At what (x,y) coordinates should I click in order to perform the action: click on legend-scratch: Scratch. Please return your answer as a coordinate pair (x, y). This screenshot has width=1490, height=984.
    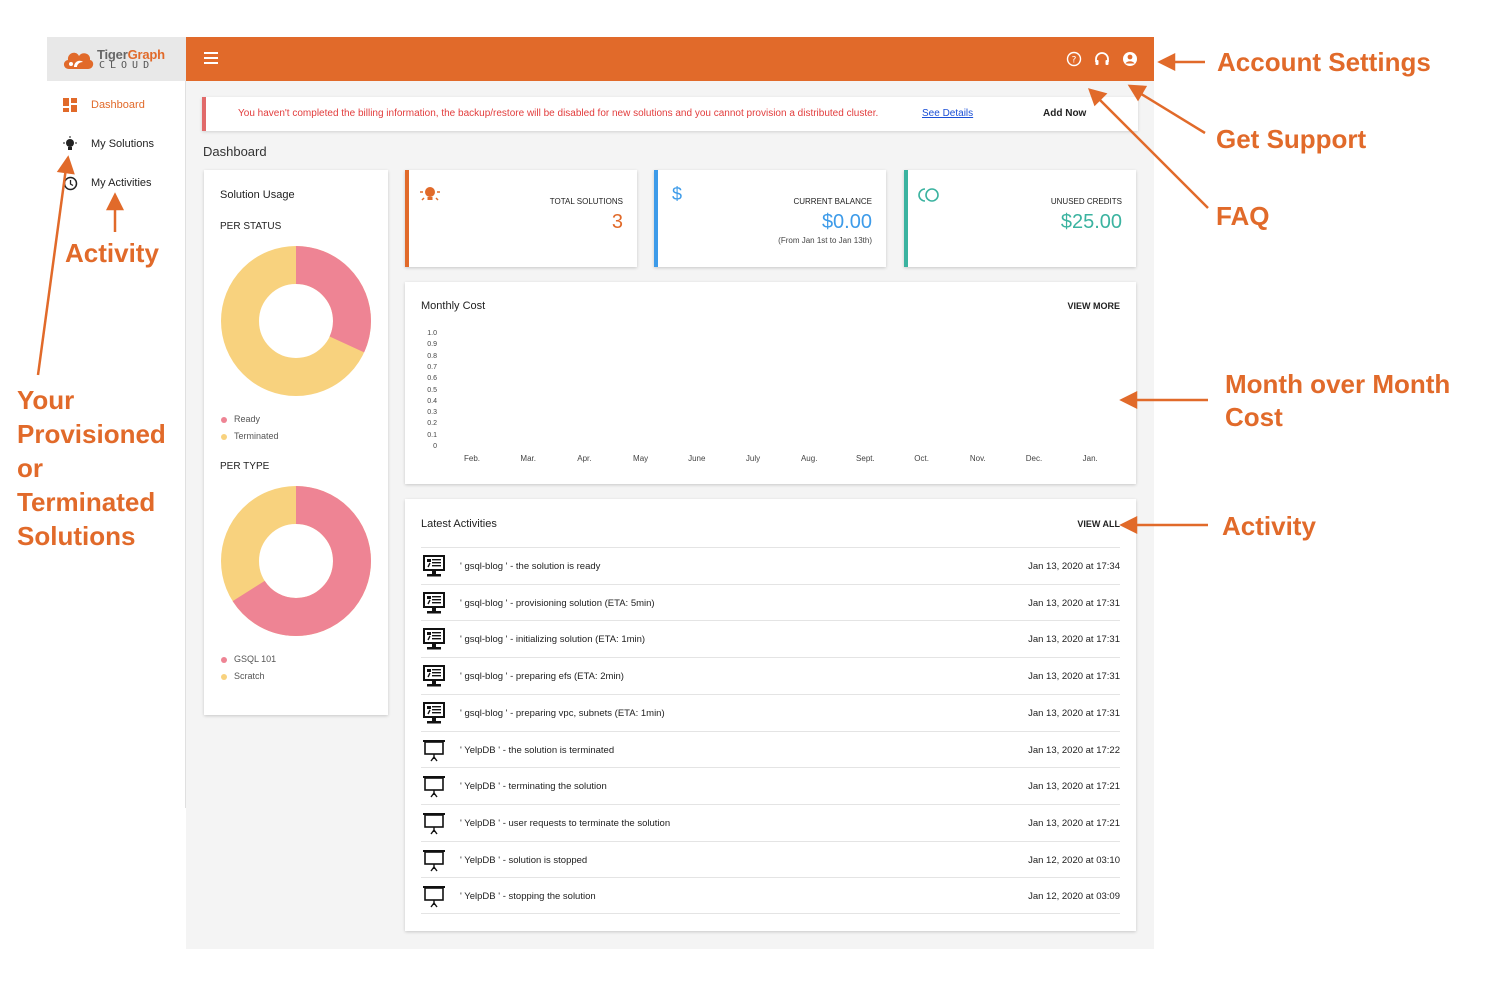
    Looking at the image, I should click on (249, 676).